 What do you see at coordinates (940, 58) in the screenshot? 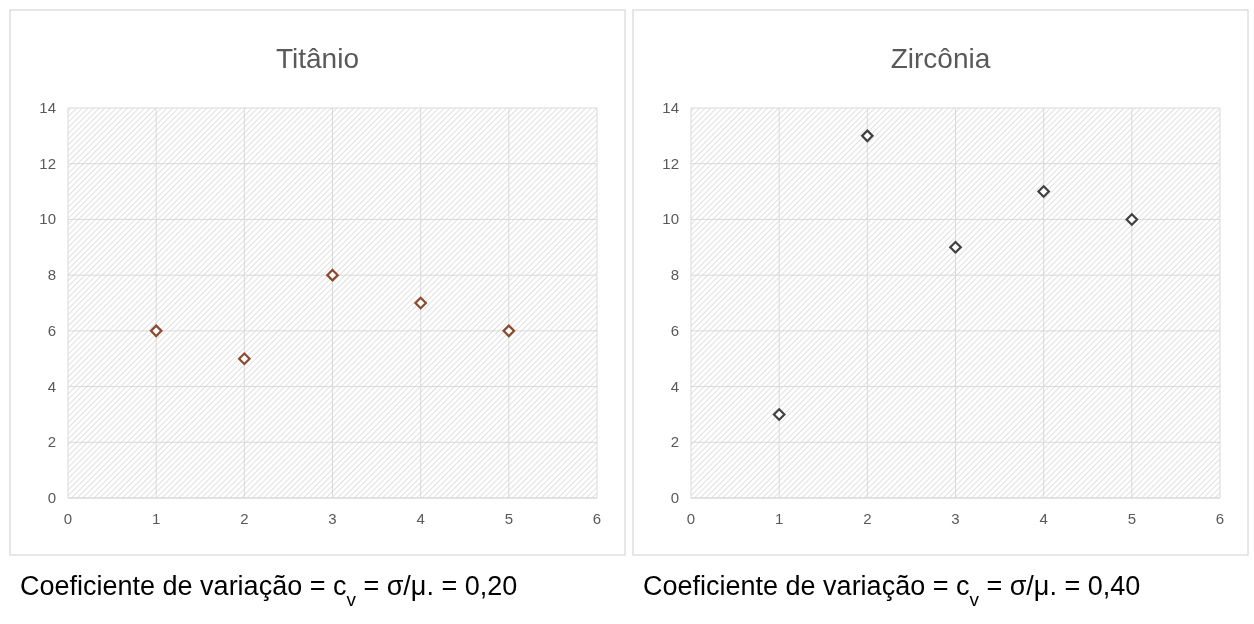
I see `chart-title: Zircônia` at bounding box center [940, 58].